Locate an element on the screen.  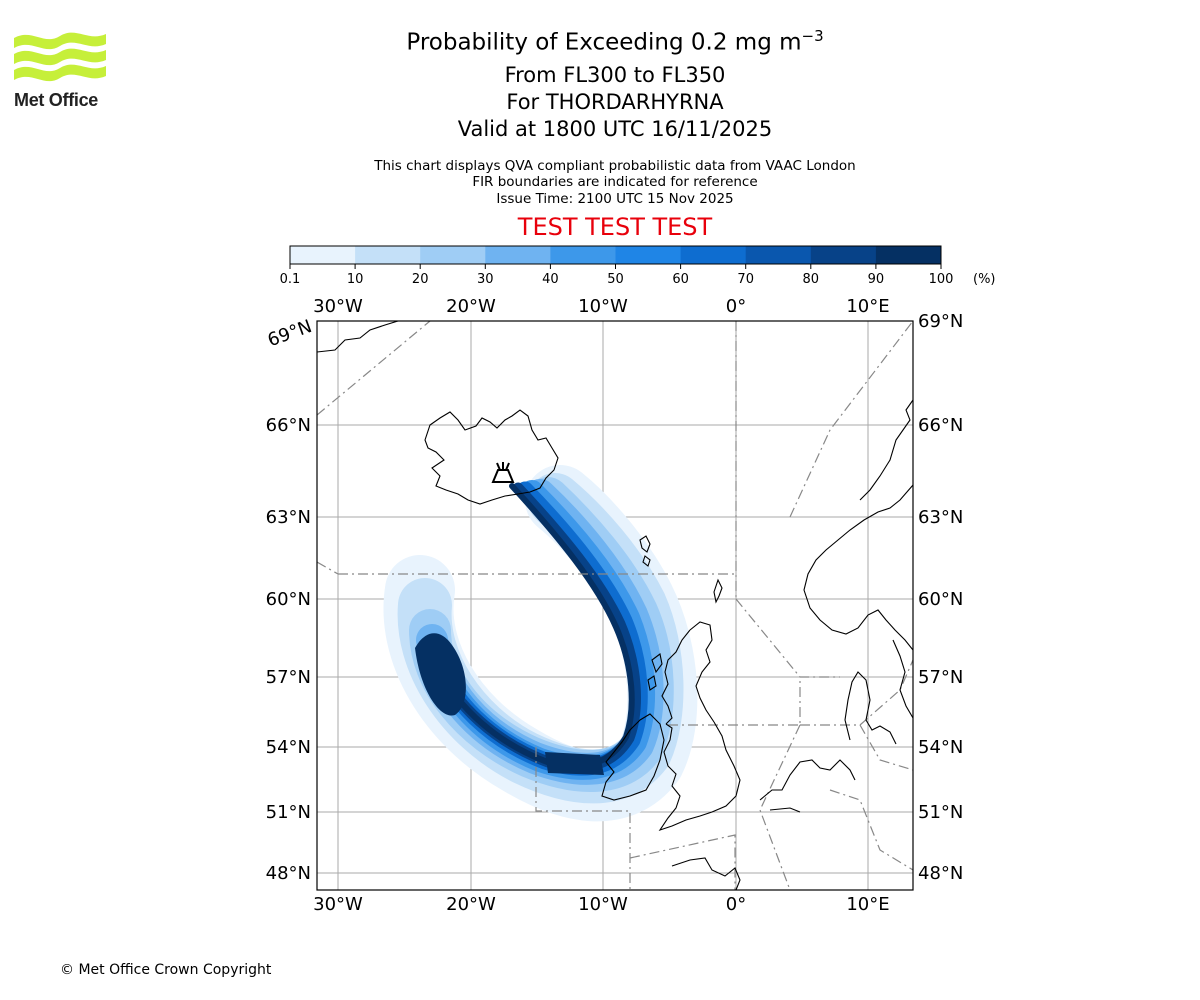
met-office-logo is located at coordinates (60, 57).